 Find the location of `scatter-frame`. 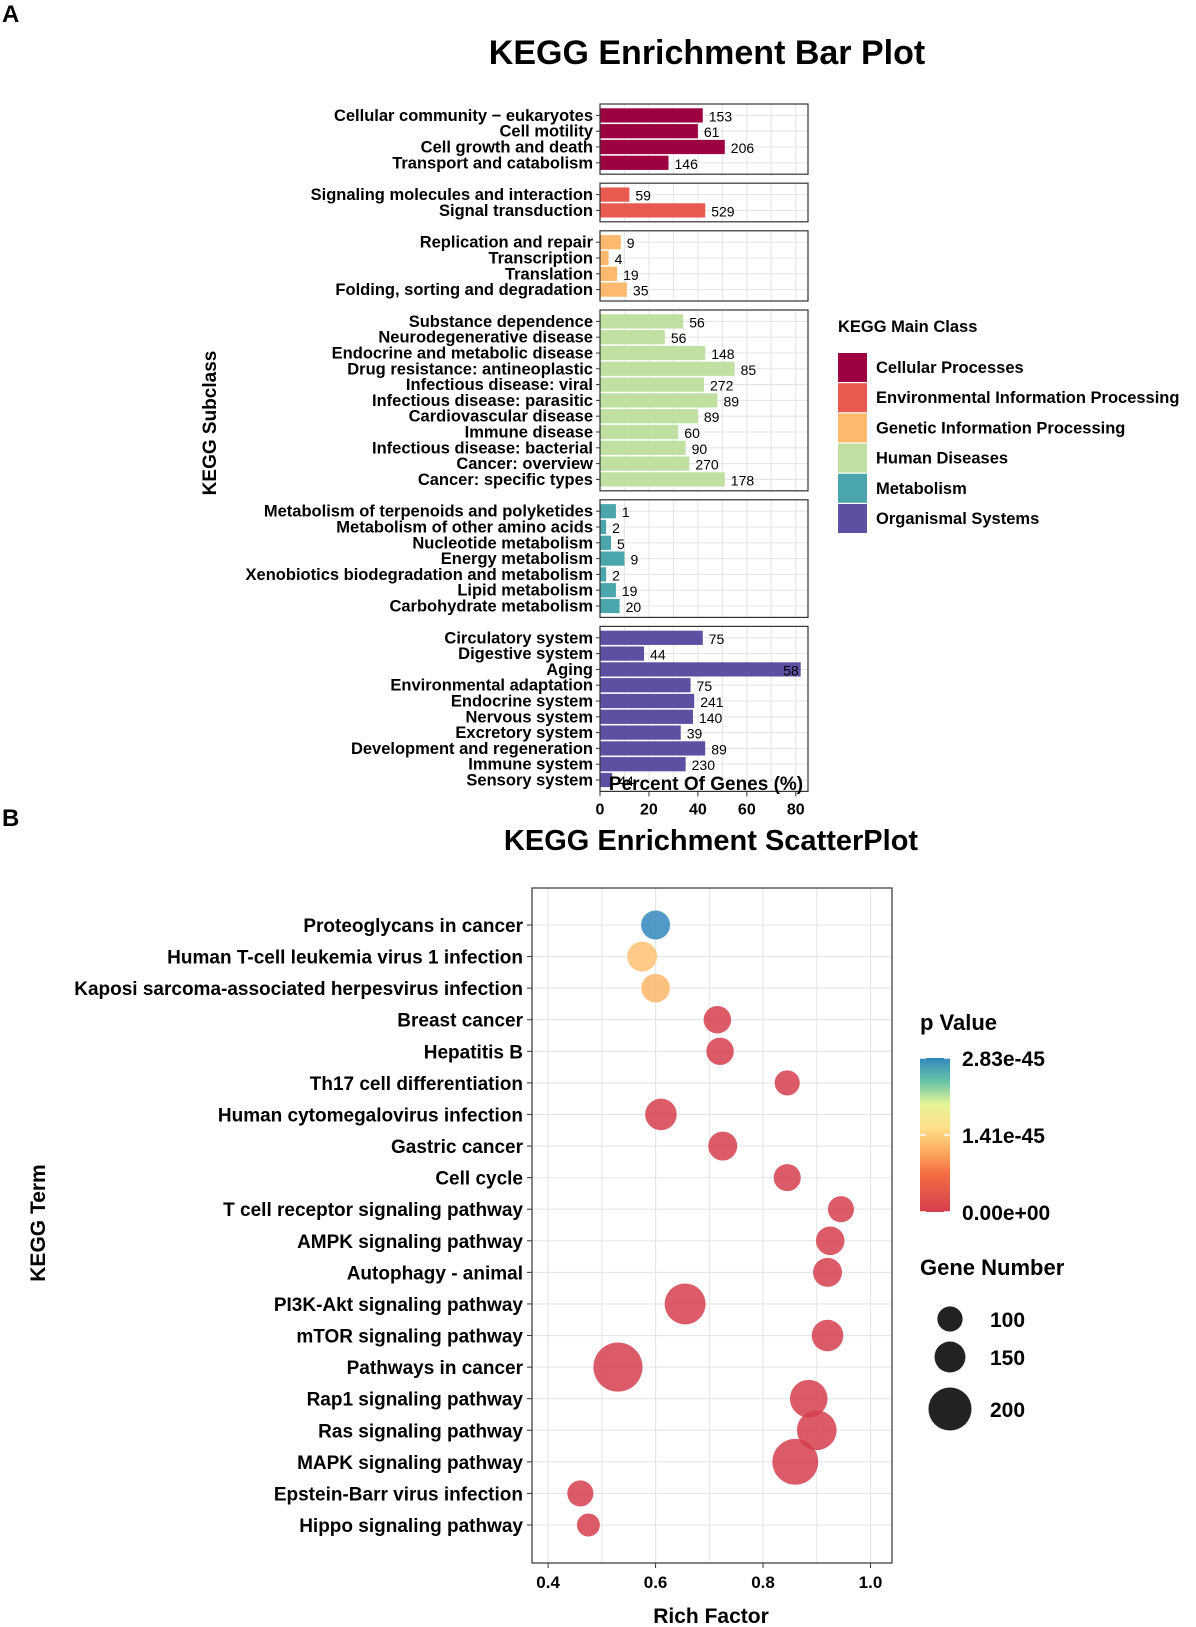

scatter-frame is located at coordinates (712, 1225).